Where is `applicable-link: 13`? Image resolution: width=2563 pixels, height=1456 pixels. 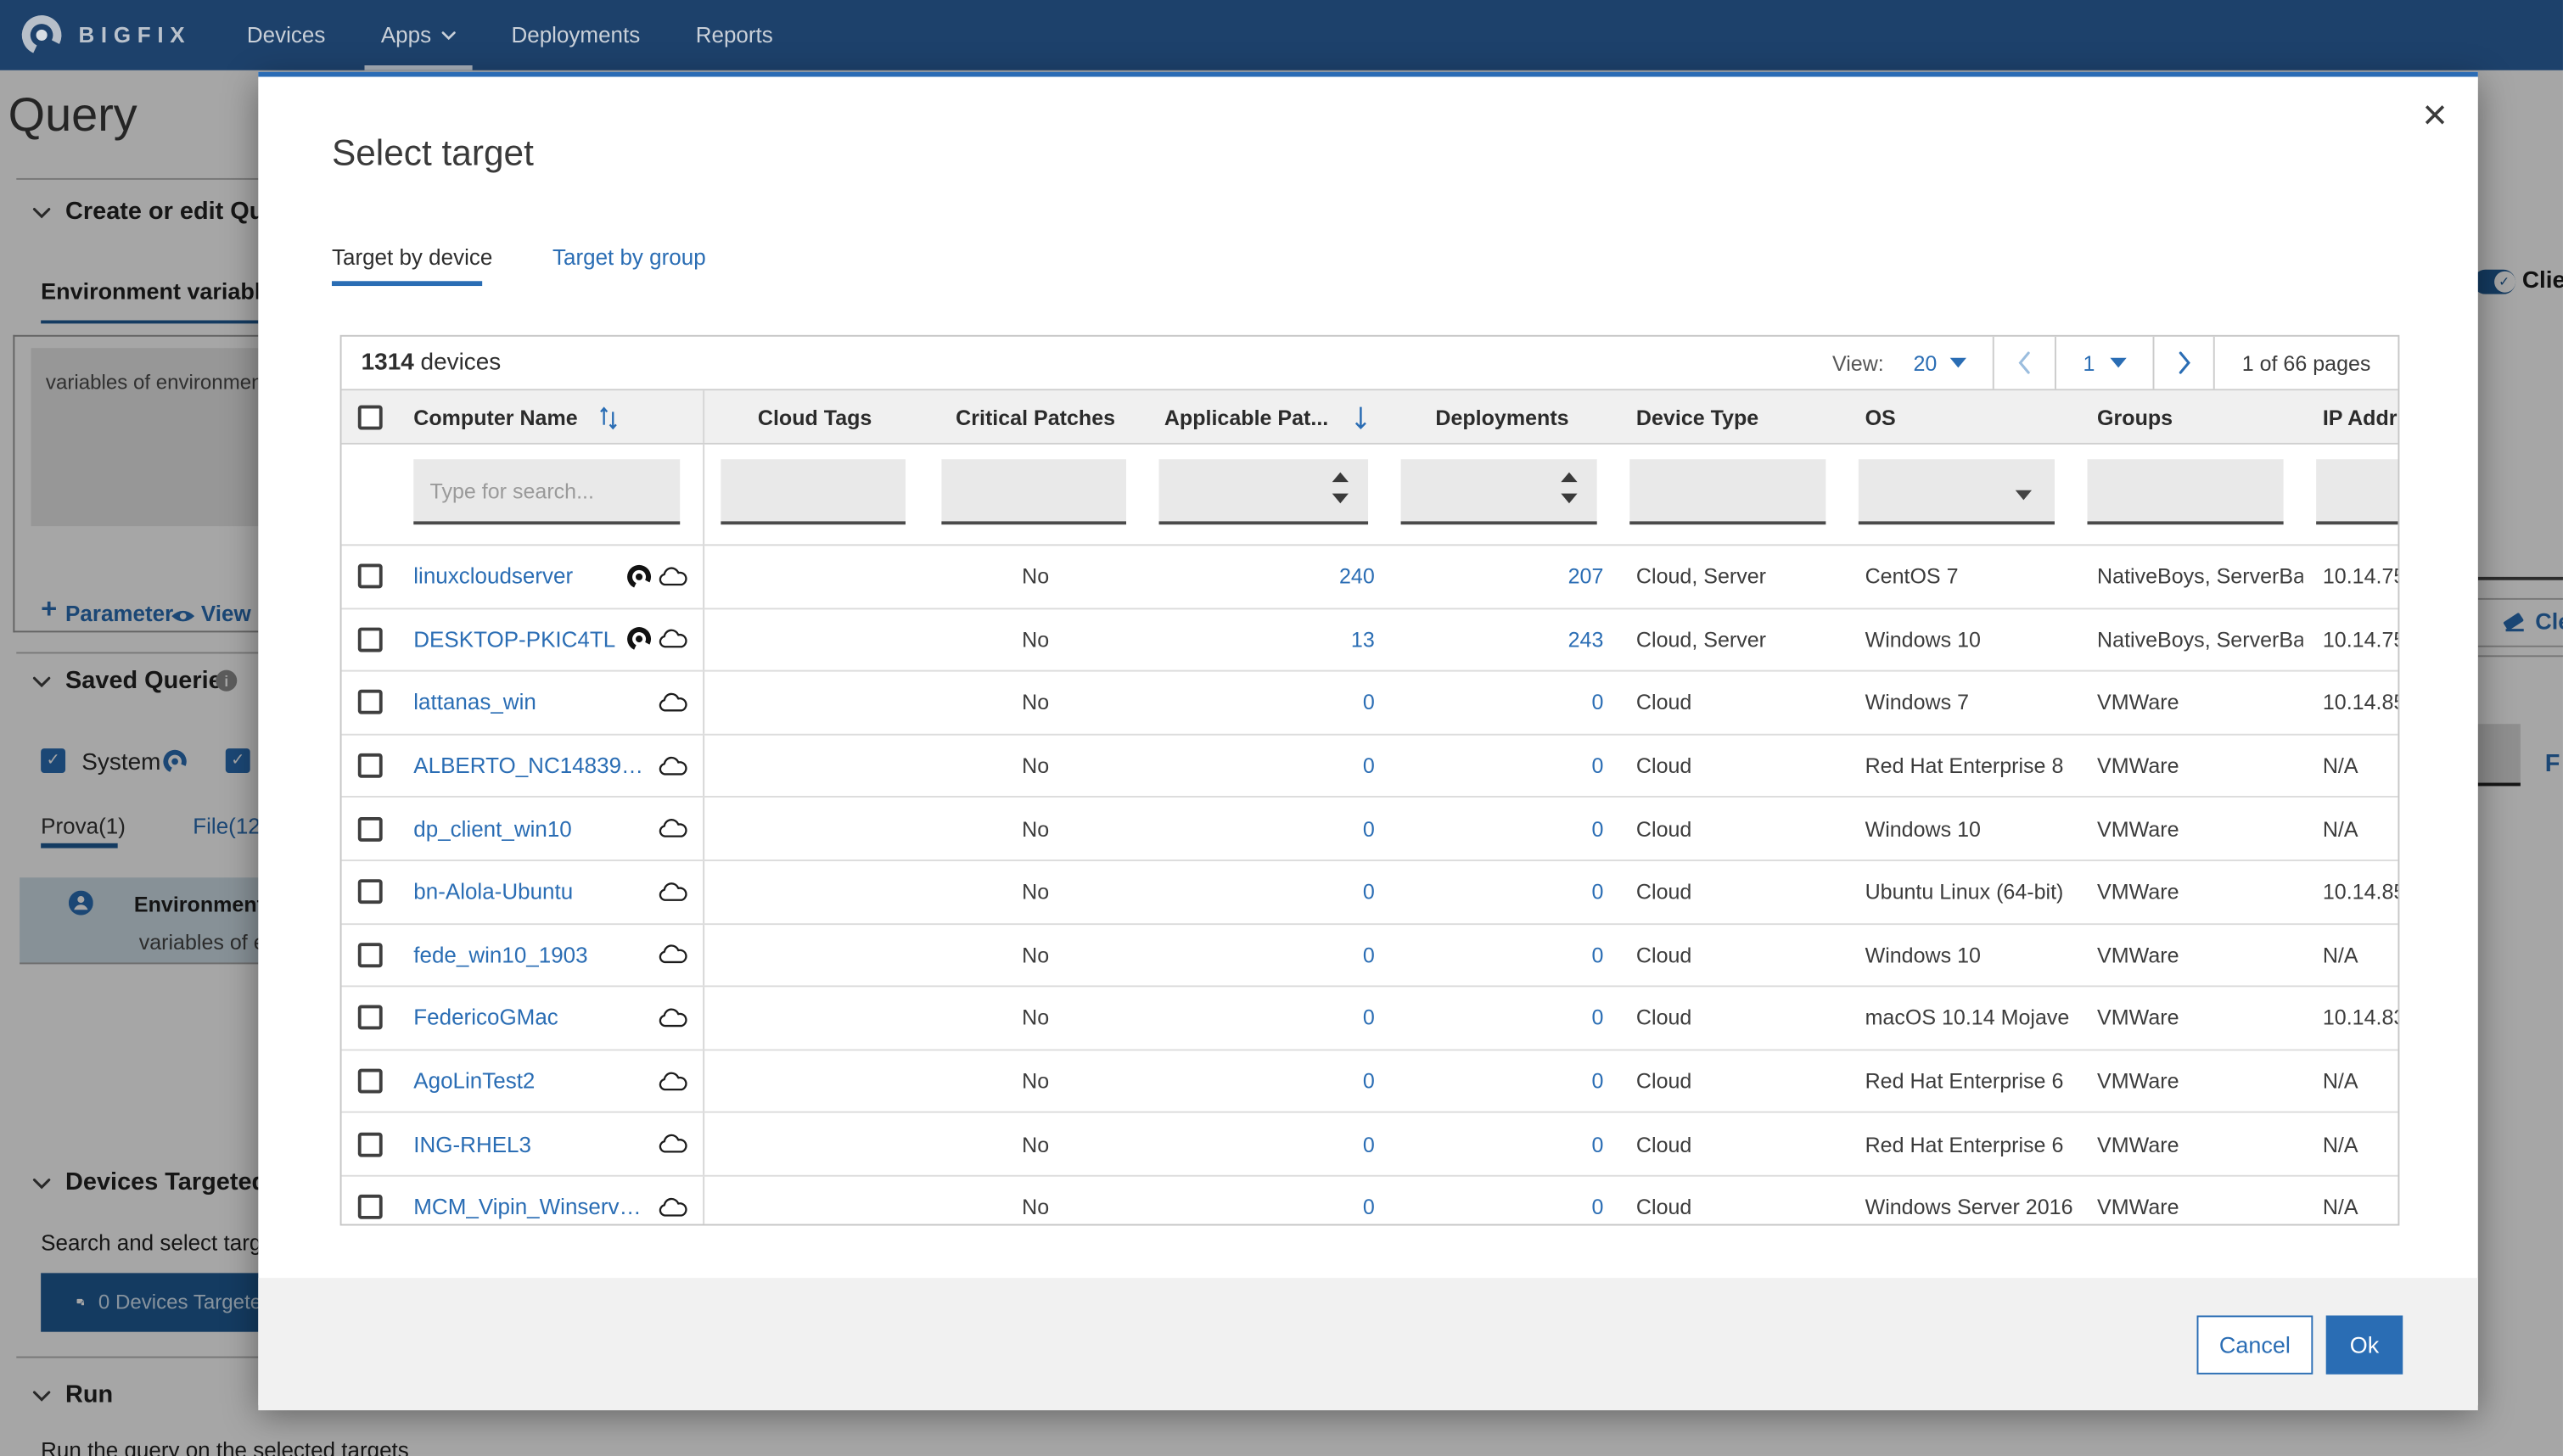 applicable-link: 13 is located at coordinates (1363, 639).